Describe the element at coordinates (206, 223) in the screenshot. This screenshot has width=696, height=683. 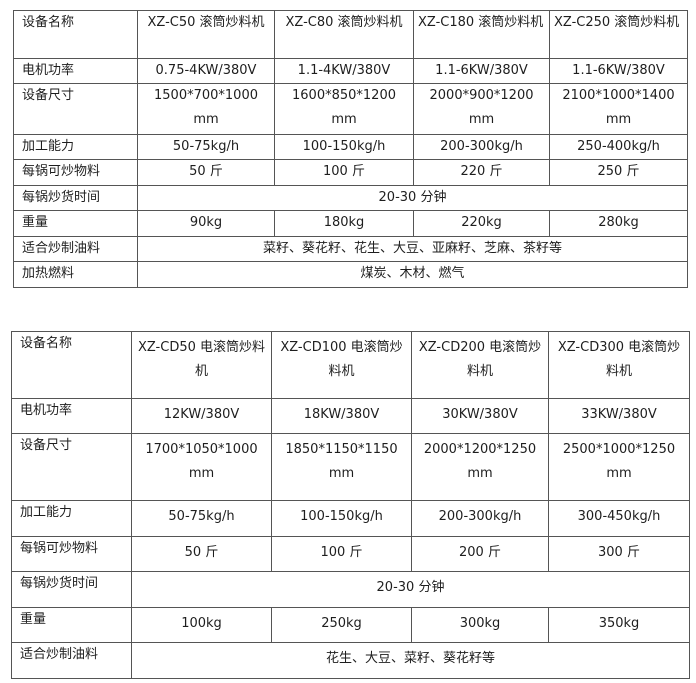
I see `cell-value: 90kg` at that location.